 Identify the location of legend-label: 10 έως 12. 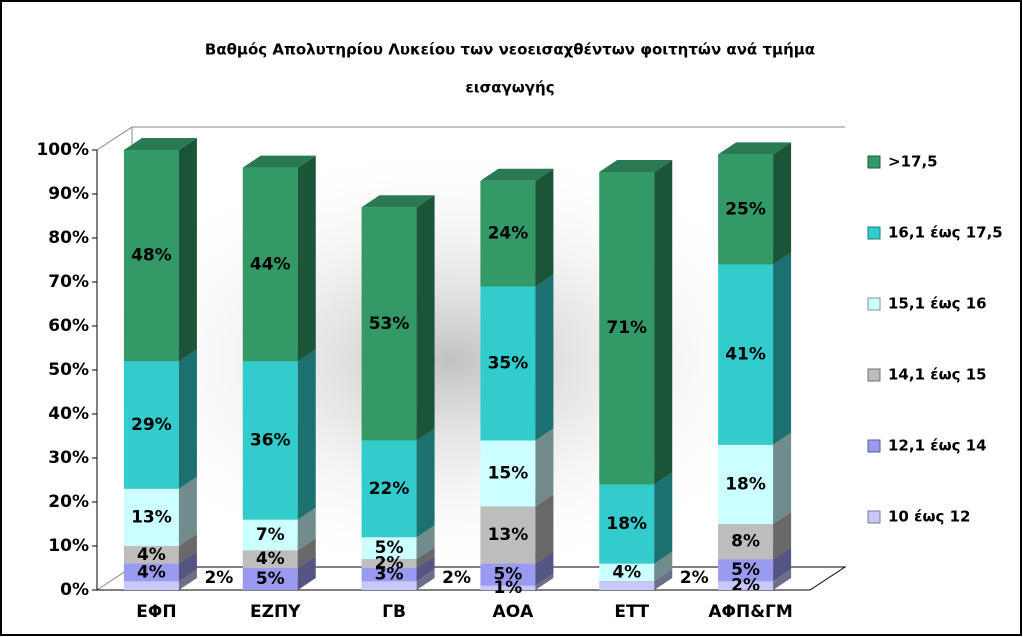
(929, 517).